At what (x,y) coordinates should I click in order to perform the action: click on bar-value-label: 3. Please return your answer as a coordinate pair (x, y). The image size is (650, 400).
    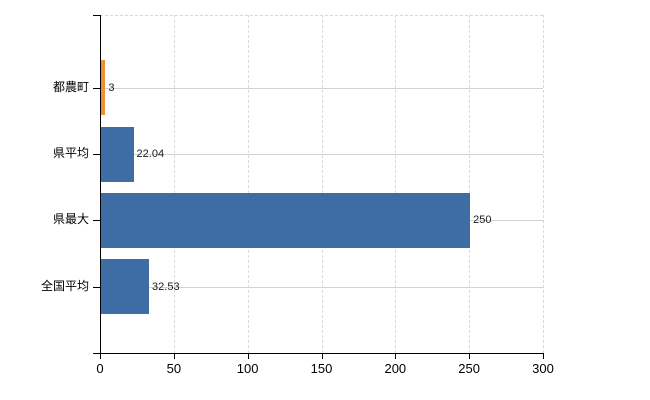
    Looking at the image, I should click on (111, 87).